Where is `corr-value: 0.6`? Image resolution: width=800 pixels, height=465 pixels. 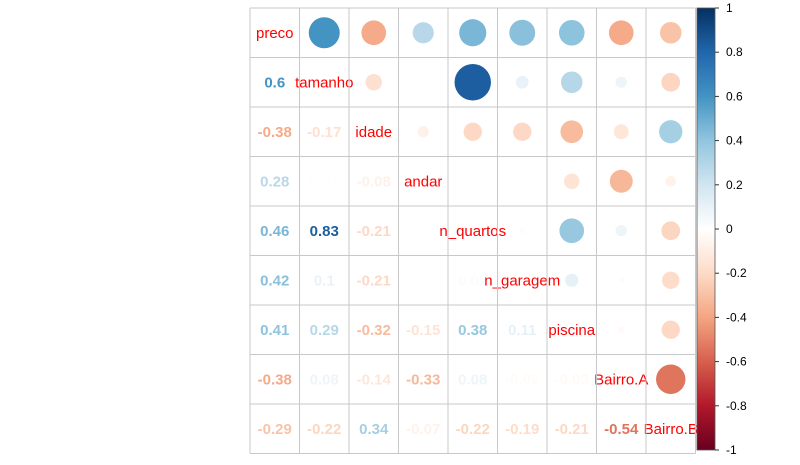 corr-value: 0.6 is located at coordinates (274, 82).